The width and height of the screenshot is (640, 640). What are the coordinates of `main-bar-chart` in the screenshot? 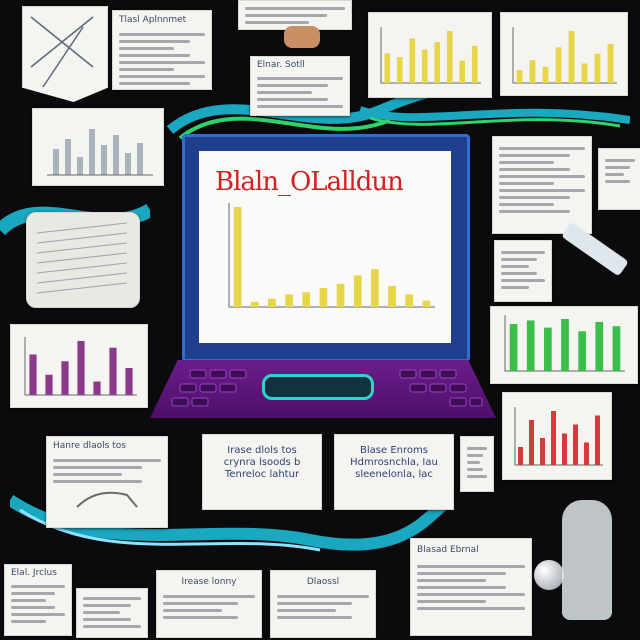 It's located at (331, 255).